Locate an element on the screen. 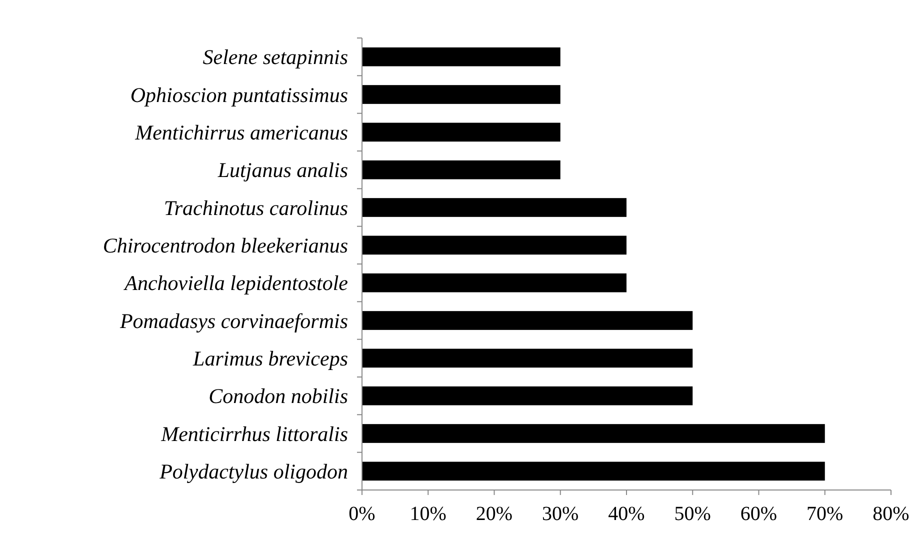  x-tick-label: 0% is located at coordinates (362, 514).